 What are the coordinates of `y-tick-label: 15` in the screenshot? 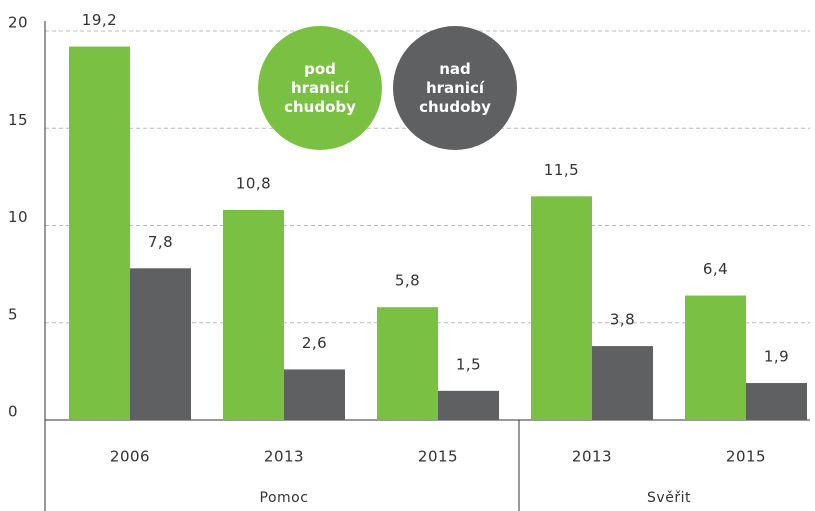 It's located at (18, 120).